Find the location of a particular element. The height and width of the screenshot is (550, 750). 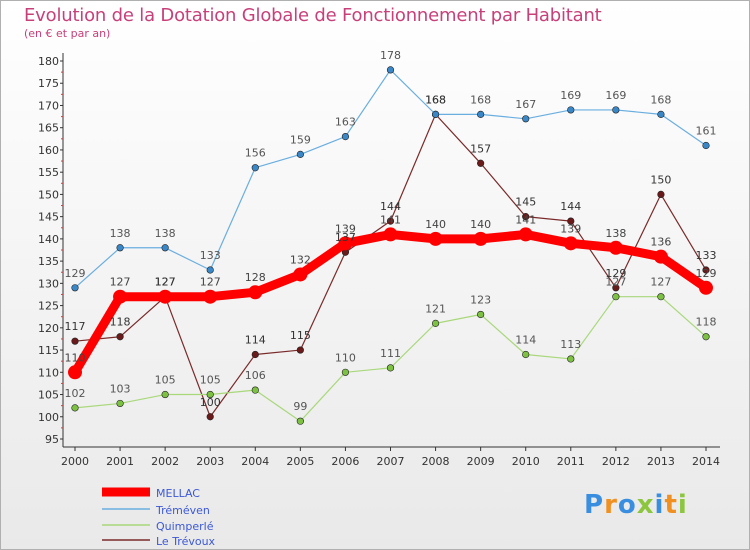

data-label: 178 is located at coordinates (390, 55).